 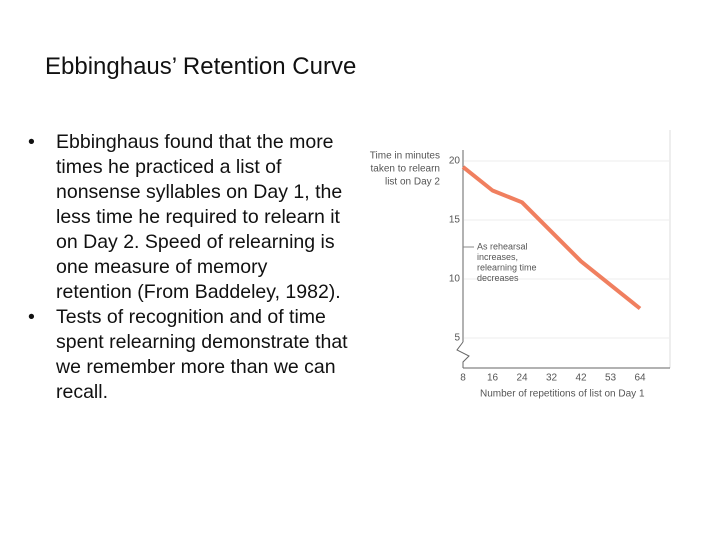 What do you see at coordinates (502, 246) in the screenshot?
I see `annotation: As rehearsal` at bounding box center [502, 246].